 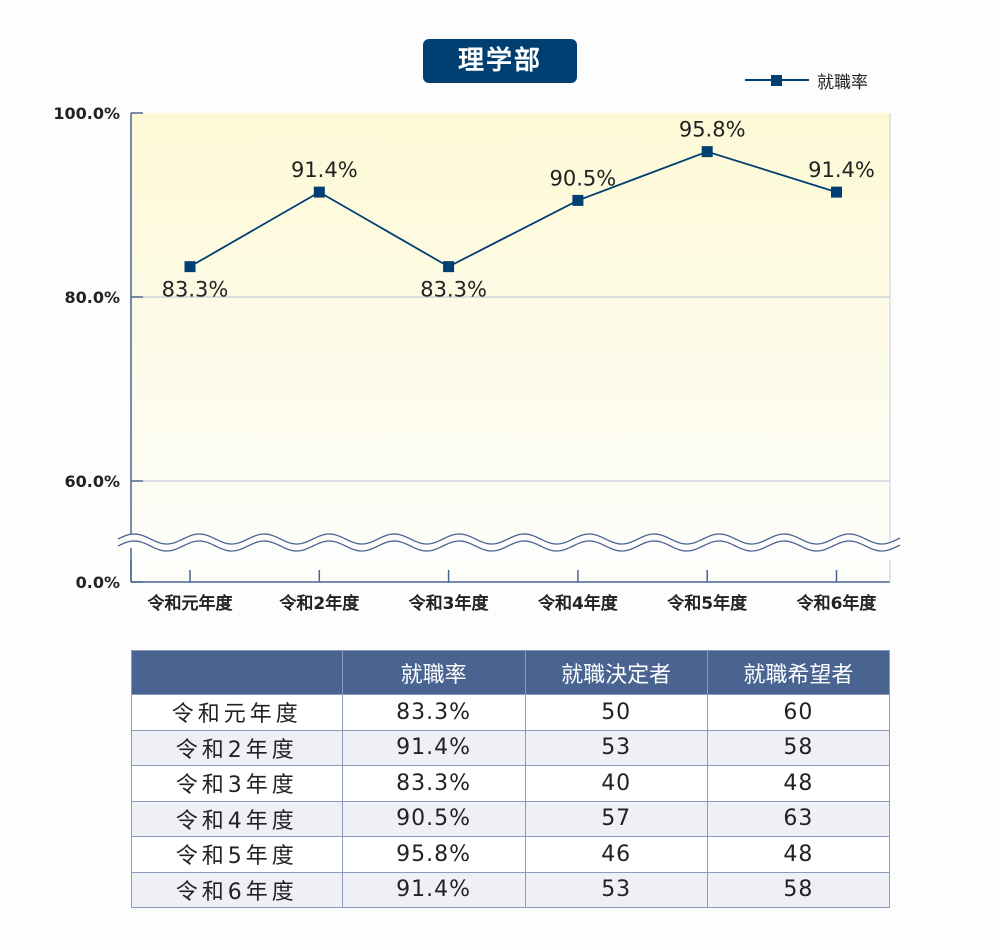 I want to click on y-tick-label: 80.0%, so click(x=92, y=297).